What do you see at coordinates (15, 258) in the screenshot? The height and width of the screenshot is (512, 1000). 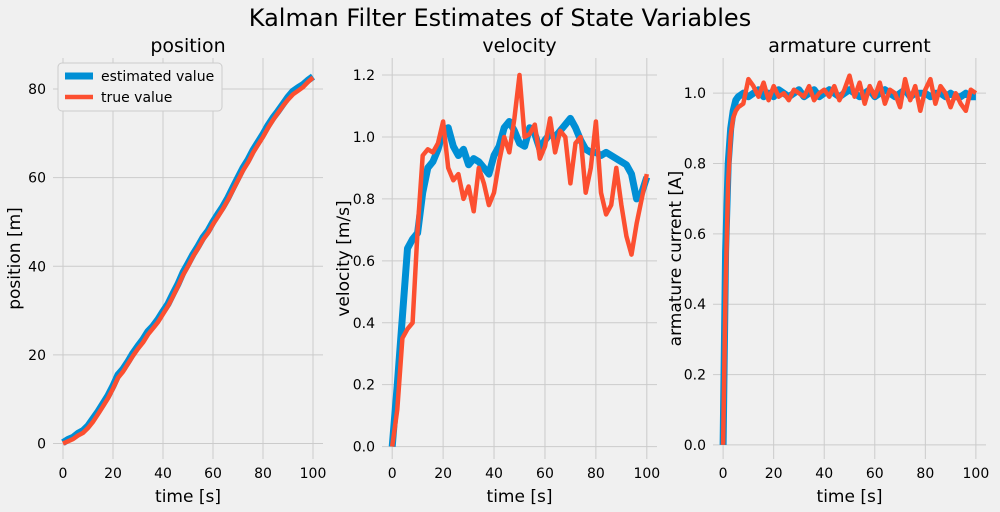 I see `y-axis-label: position [m]` at bounding box center [15, 258].